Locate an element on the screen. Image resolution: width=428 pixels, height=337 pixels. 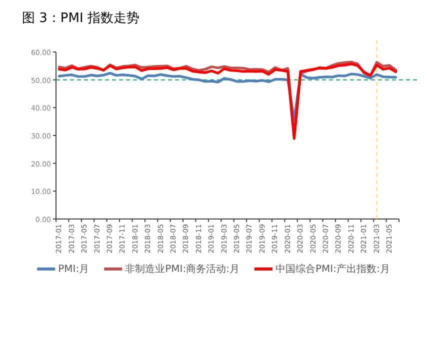
legend-label: 中国综合PMI:产出指数:月 is located at coordinates (332, 269).